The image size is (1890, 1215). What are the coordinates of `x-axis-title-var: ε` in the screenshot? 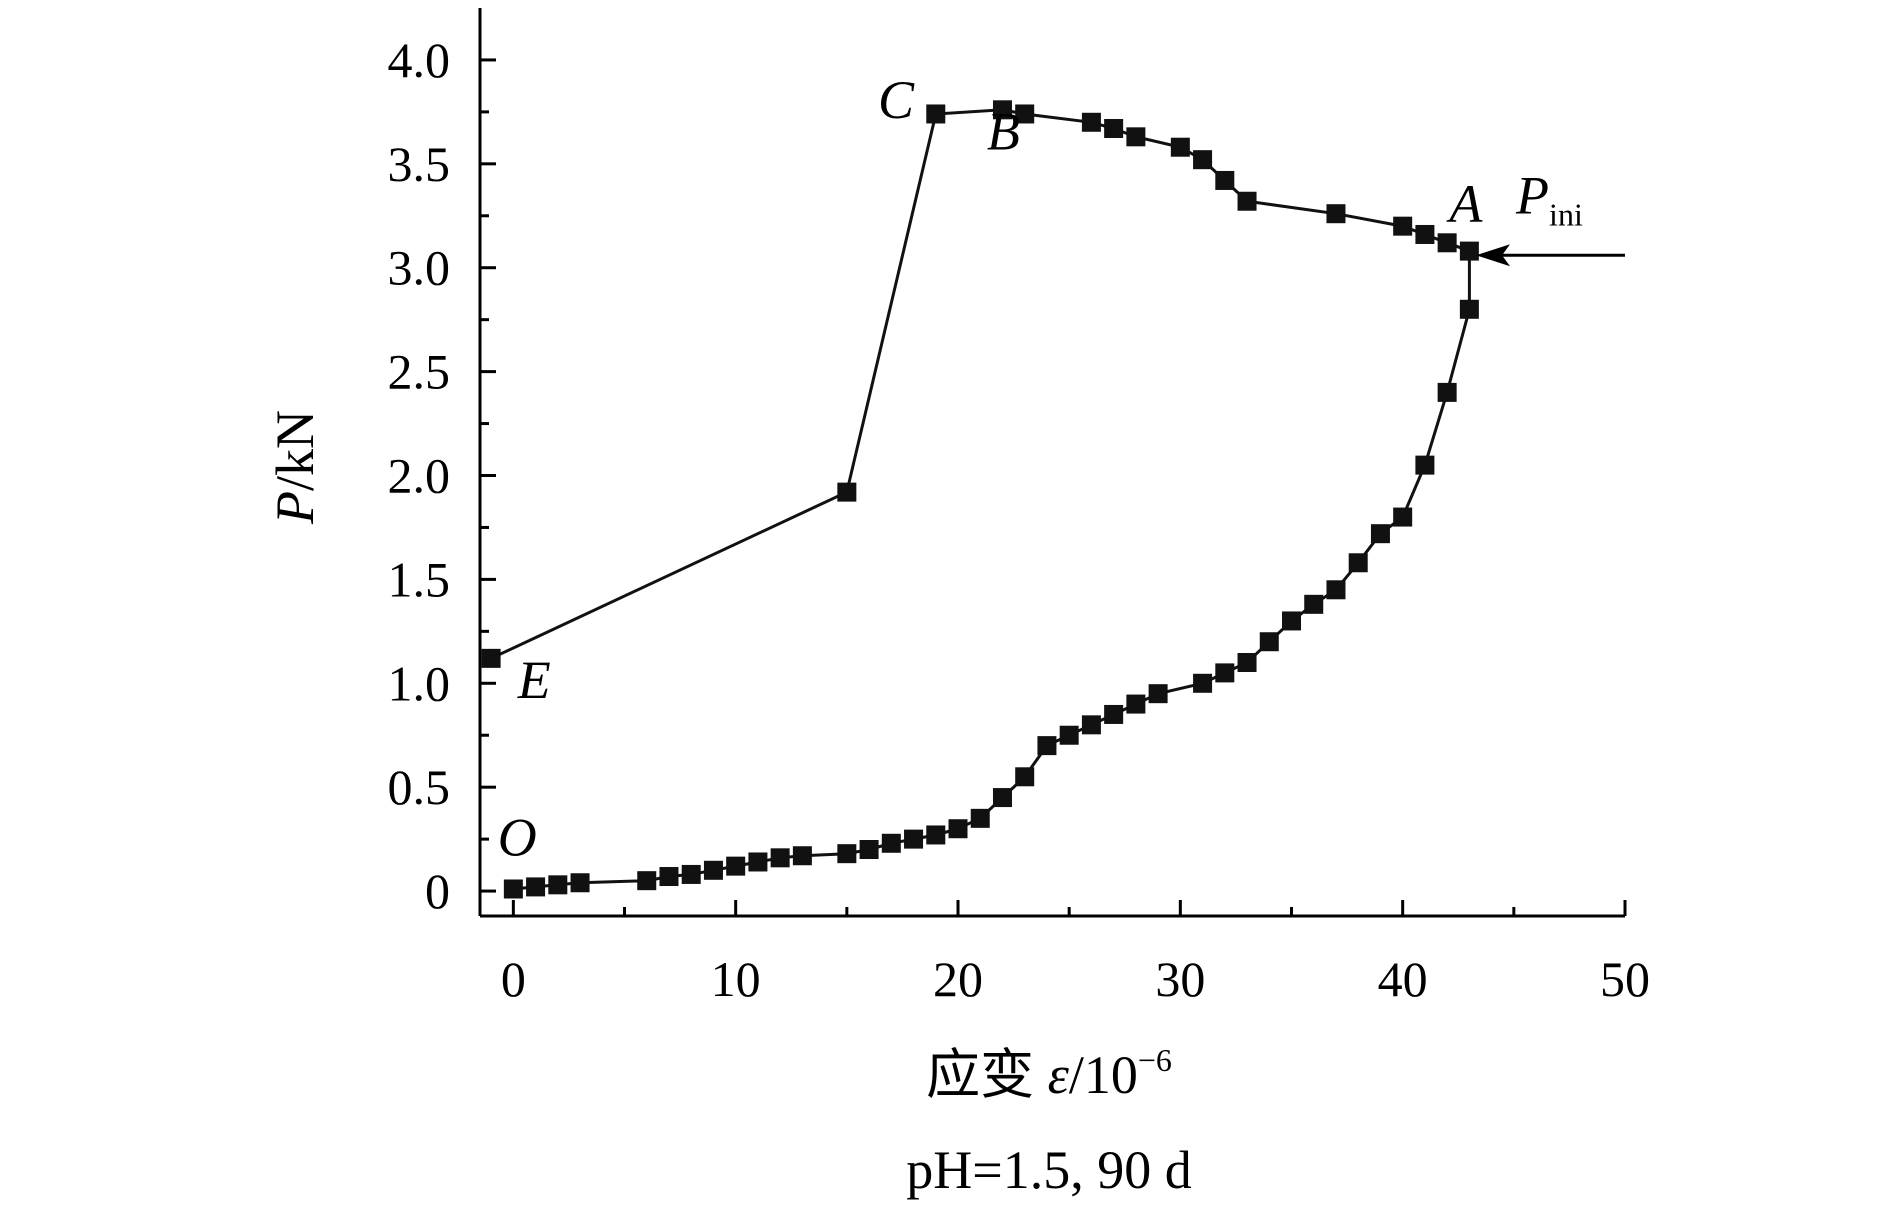 It's located at (1059, 1075).